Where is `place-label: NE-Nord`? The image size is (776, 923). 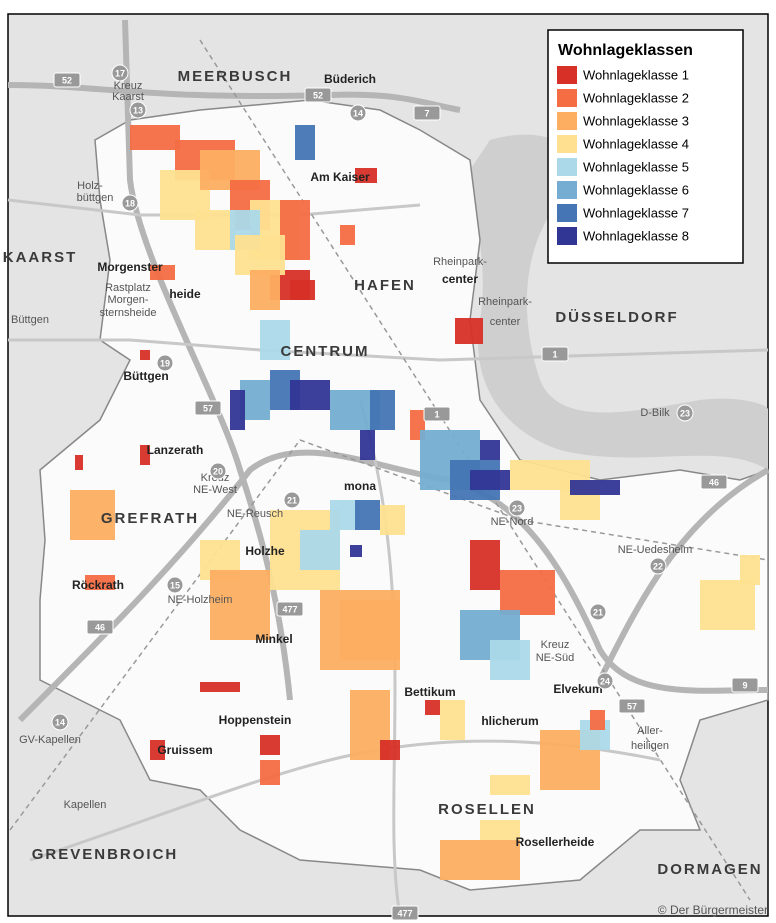
place-label: NE-Nord is located at coordinates (512, 522).